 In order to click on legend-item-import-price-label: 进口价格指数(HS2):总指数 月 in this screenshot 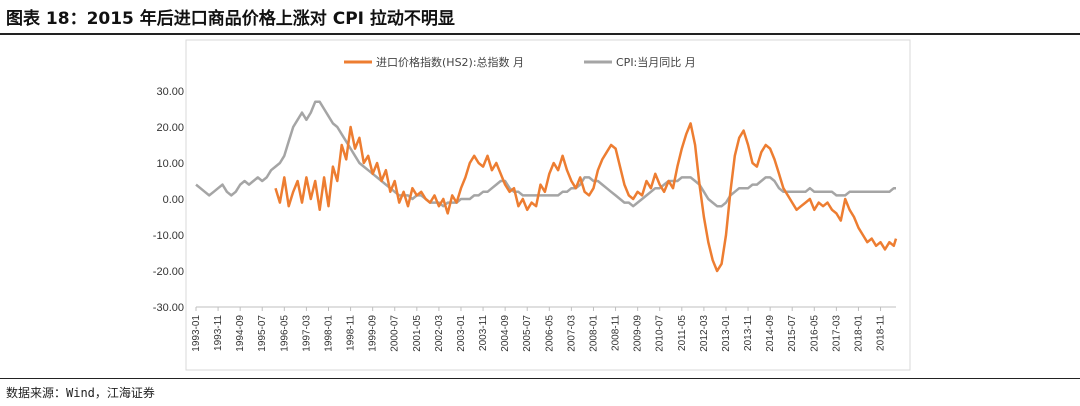, I will do `click(450, 62)`.